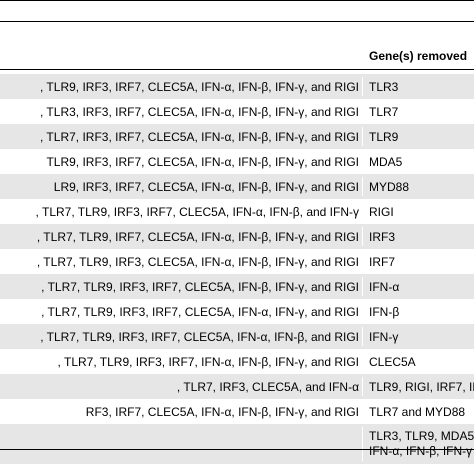  I want to click on removed-genes-line-2: IFN-α, IFN-β, IFN-γ, so click(421, 451).